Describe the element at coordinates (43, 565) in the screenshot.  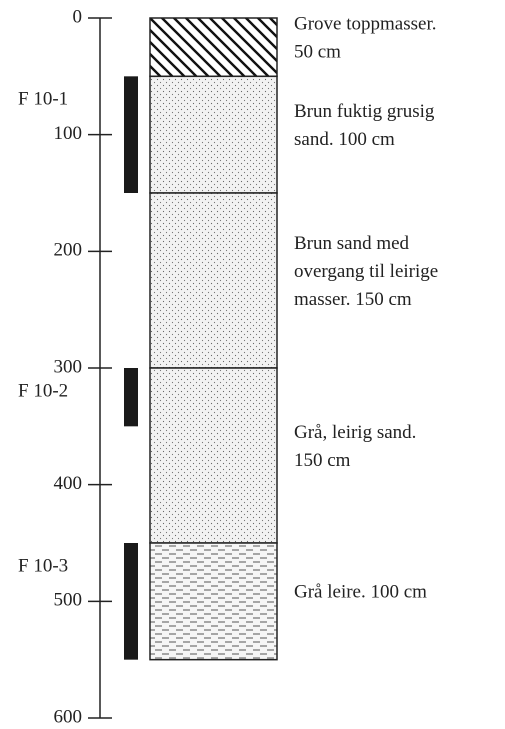
I see `sample-label: F 10-3` at that location.